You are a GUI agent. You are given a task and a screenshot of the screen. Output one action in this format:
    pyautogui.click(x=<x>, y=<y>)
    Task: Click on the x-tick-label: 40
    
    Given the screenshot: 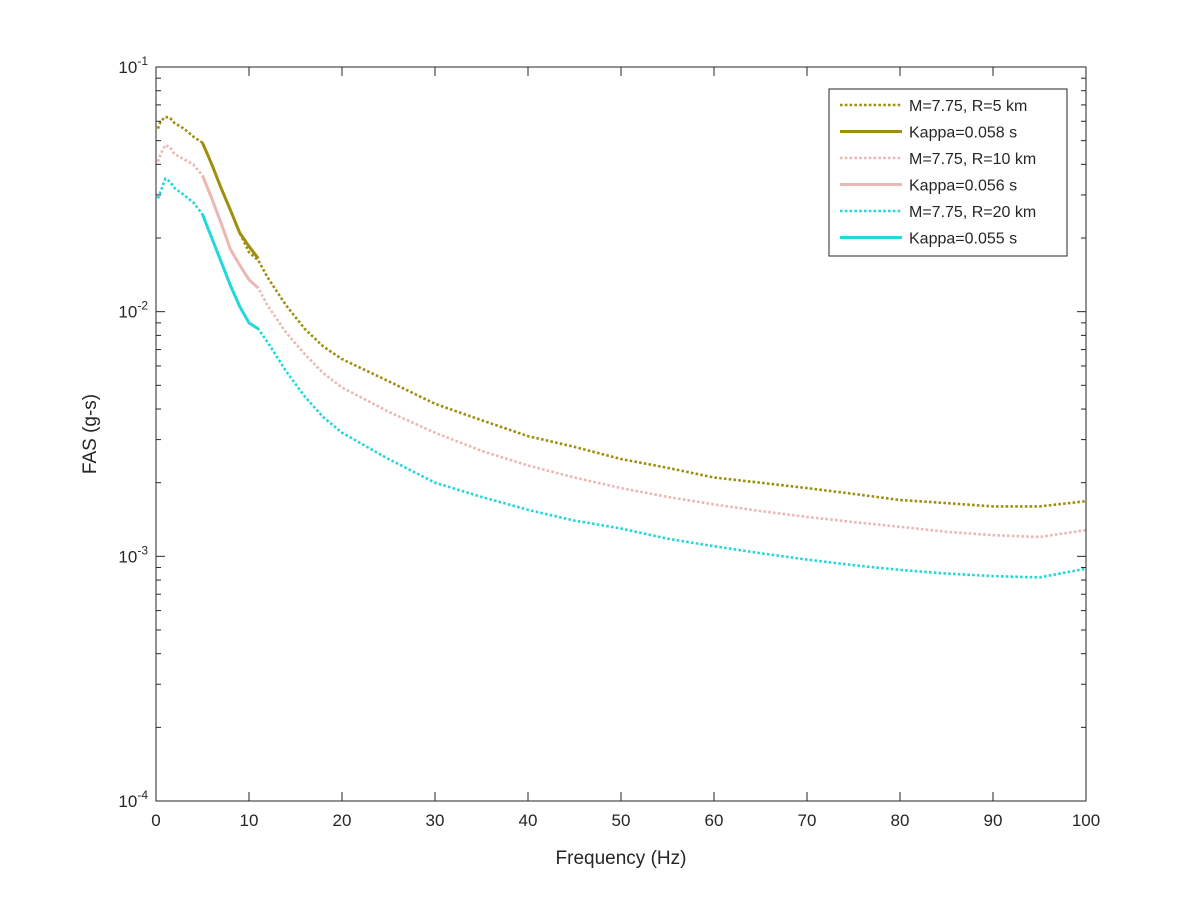 What is the action you would take?
    pyautogui.click(x=528, y=820)
    